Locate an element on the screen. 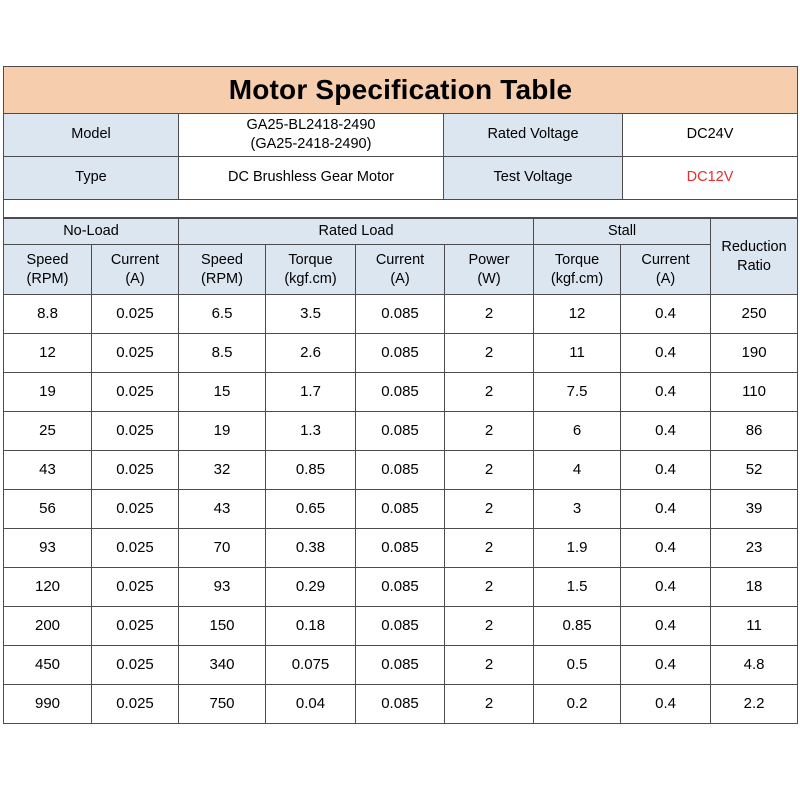 This screenshot has width=800, height=800. column-header-rated-current: Current (A) is located at coordinates (400, 269).